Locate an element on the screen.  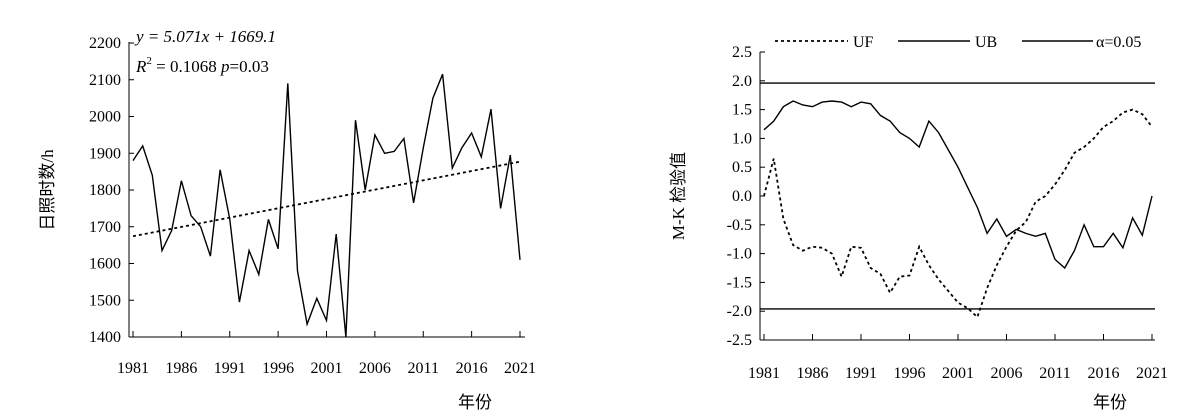
right-x-axis-label: 年份 is located at coordinates (1110, 402).